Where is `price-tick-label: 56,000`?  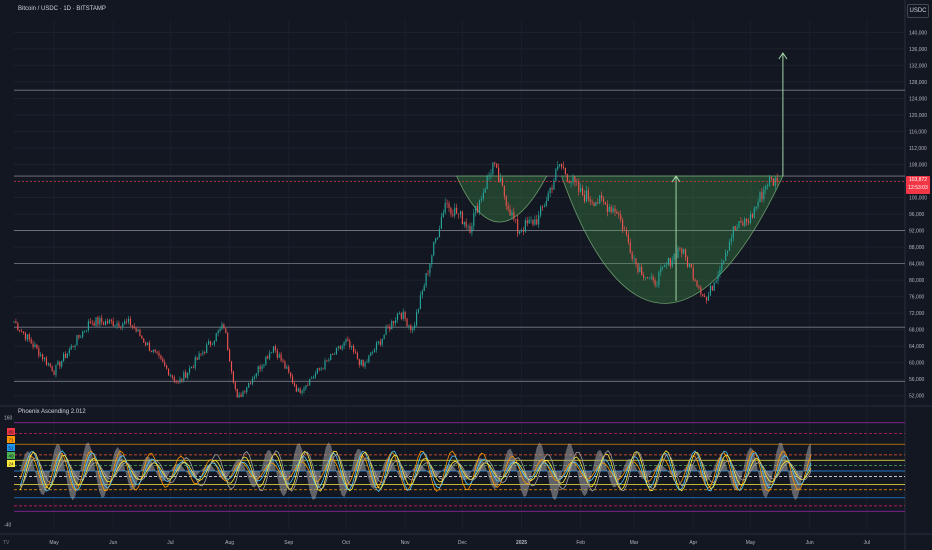
price-tick-label: 56,000 is located at coordinates (917, 380).